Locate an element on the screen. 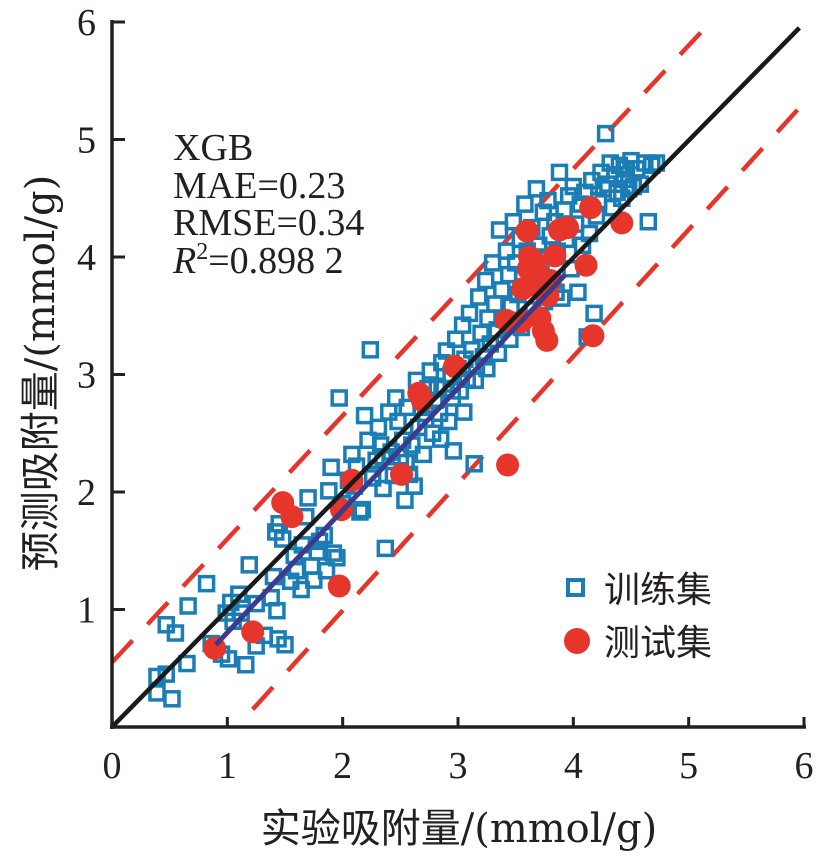 The image size is (827, 862). y-tick-label: 2 is located at coordinates (86, 493).